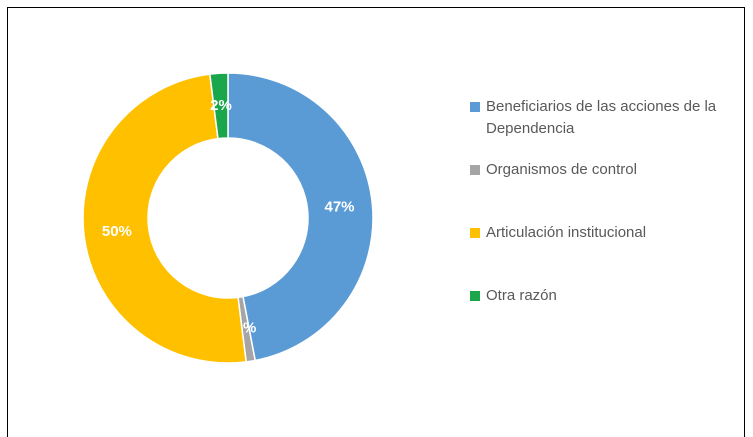  Describe the element at coordinates (561, 169) in the screenshot. I see `legend-label: Organismos de control` at that location.